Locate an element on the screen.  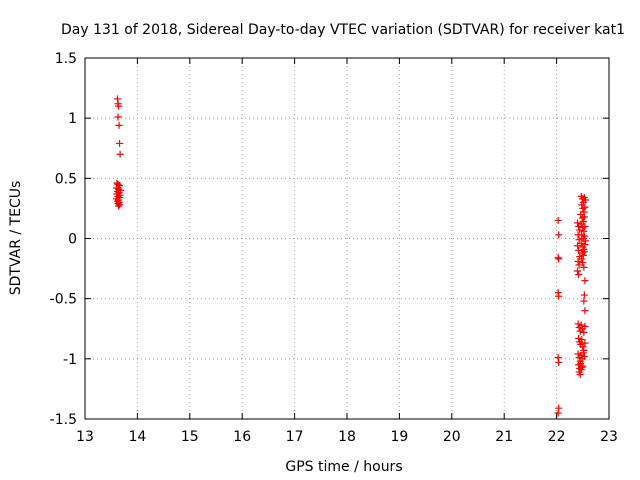
x-tick-label: 14 is located at coordinates (137, 437).